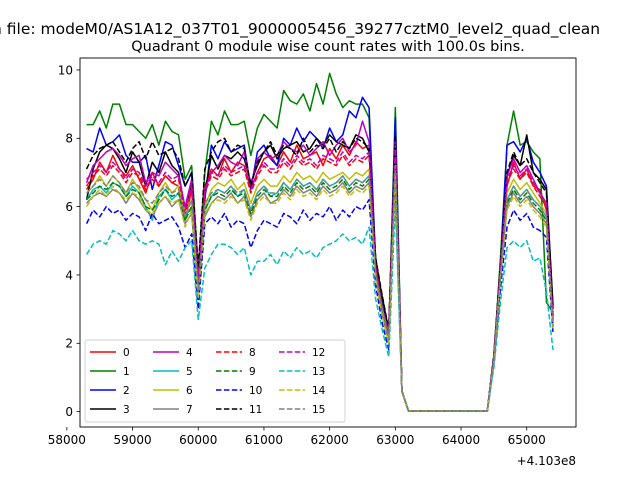 This screenshot has height=480, width=640. What do you see at coordinates (69, 412) in the screenshot?
I see `y-tick-label: 0` at bounding box center [69, 412].